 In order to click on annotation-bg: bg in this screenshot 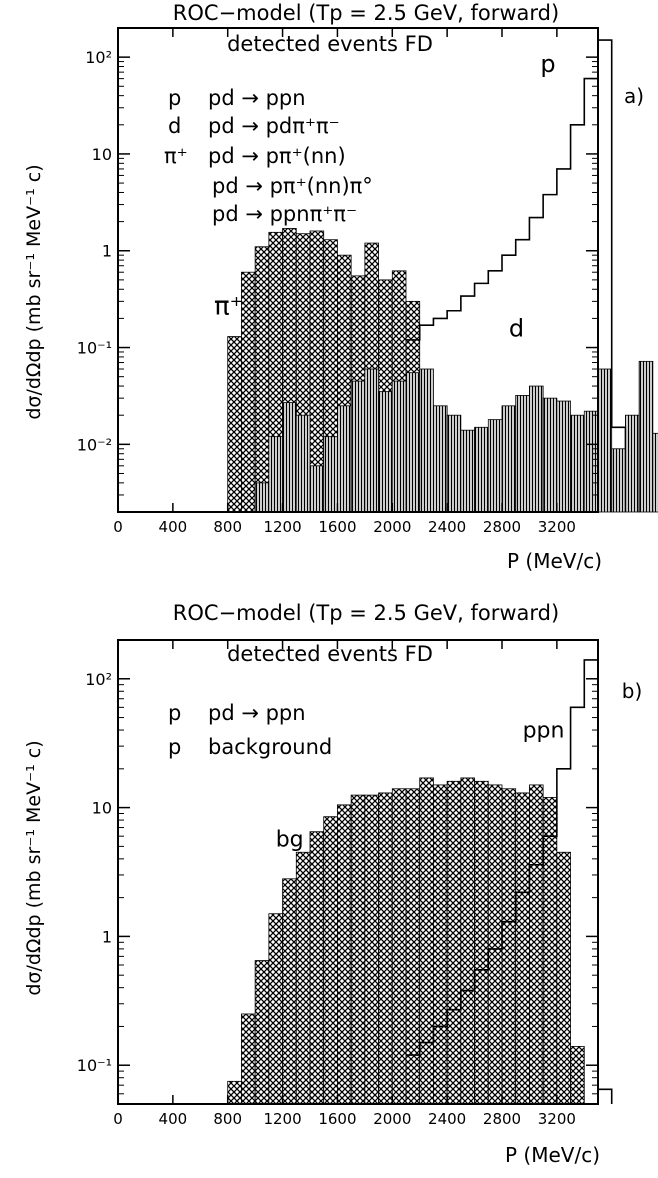, I will do `click(290, 839)`.